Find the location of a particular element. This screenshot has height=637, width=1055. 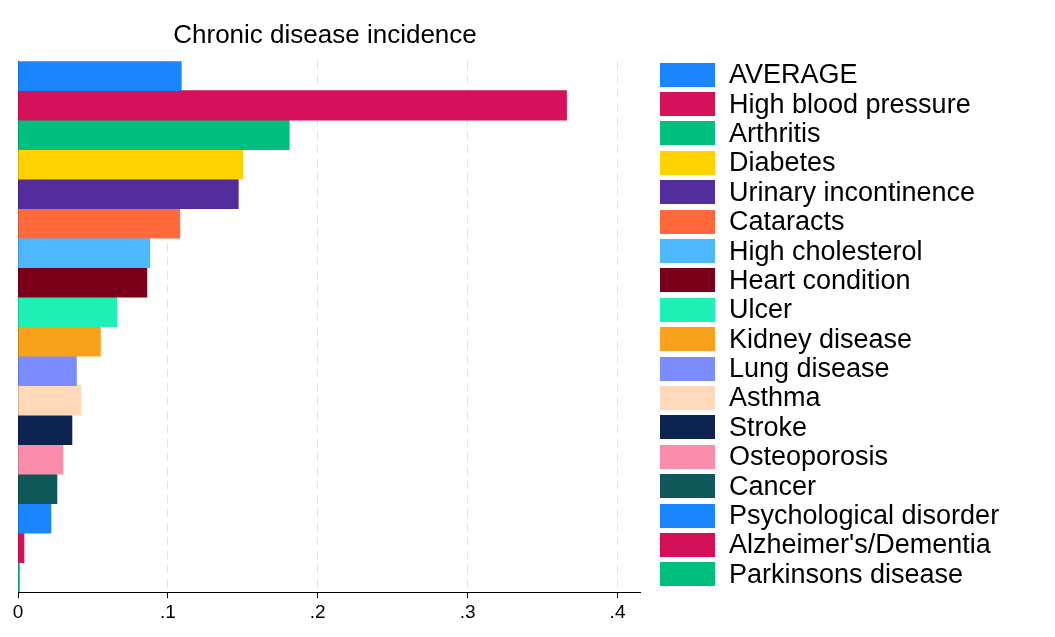

legend-label: Alzheimer's/Dementia is located at coordinates (860, 544).